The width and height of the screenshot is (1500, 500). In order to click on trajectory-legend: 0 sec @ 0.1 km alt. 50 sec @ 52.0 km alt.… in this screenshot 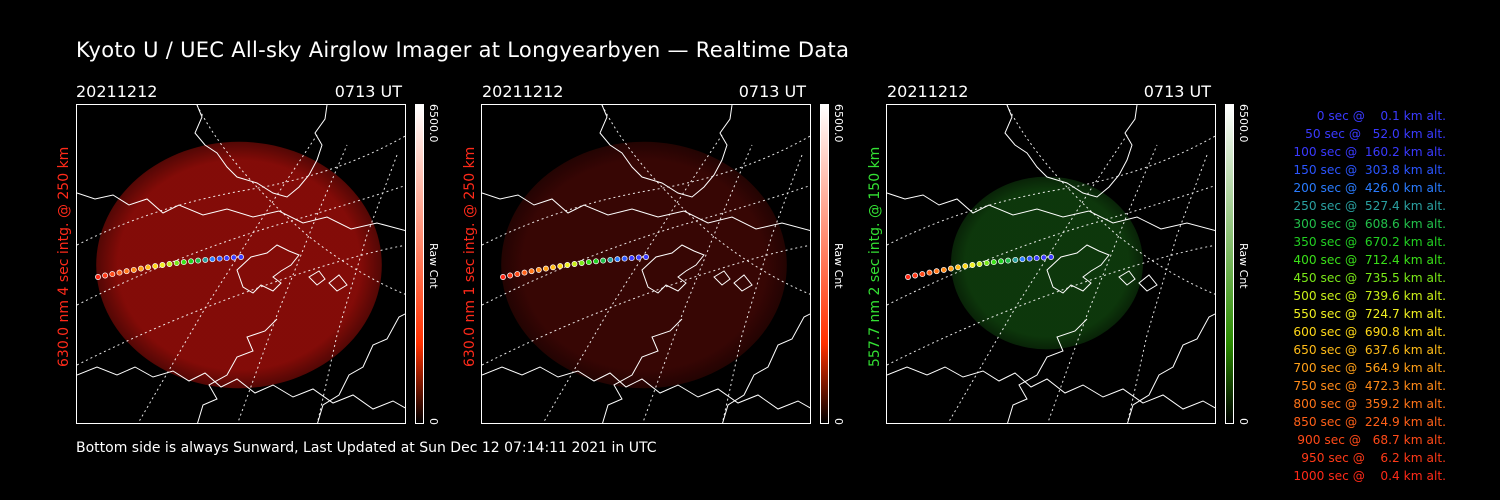, I will do `click(1354, 296)`.